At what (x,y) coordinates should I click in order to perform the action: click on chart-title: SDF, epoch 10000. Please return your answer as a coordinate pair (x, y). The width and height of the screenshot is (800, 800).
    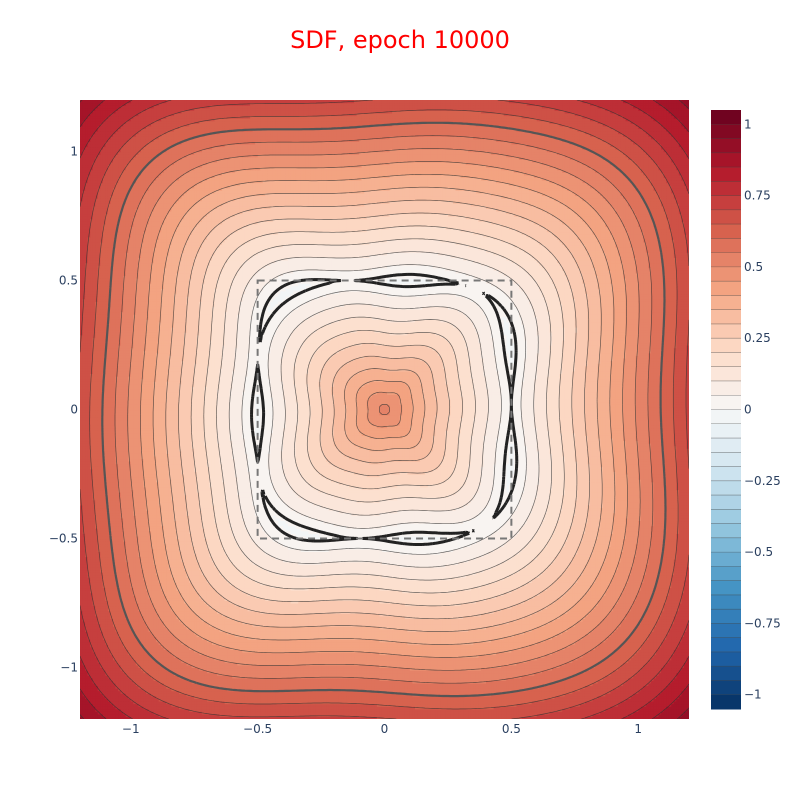
    Looking at the image, I should click on (400, 40).